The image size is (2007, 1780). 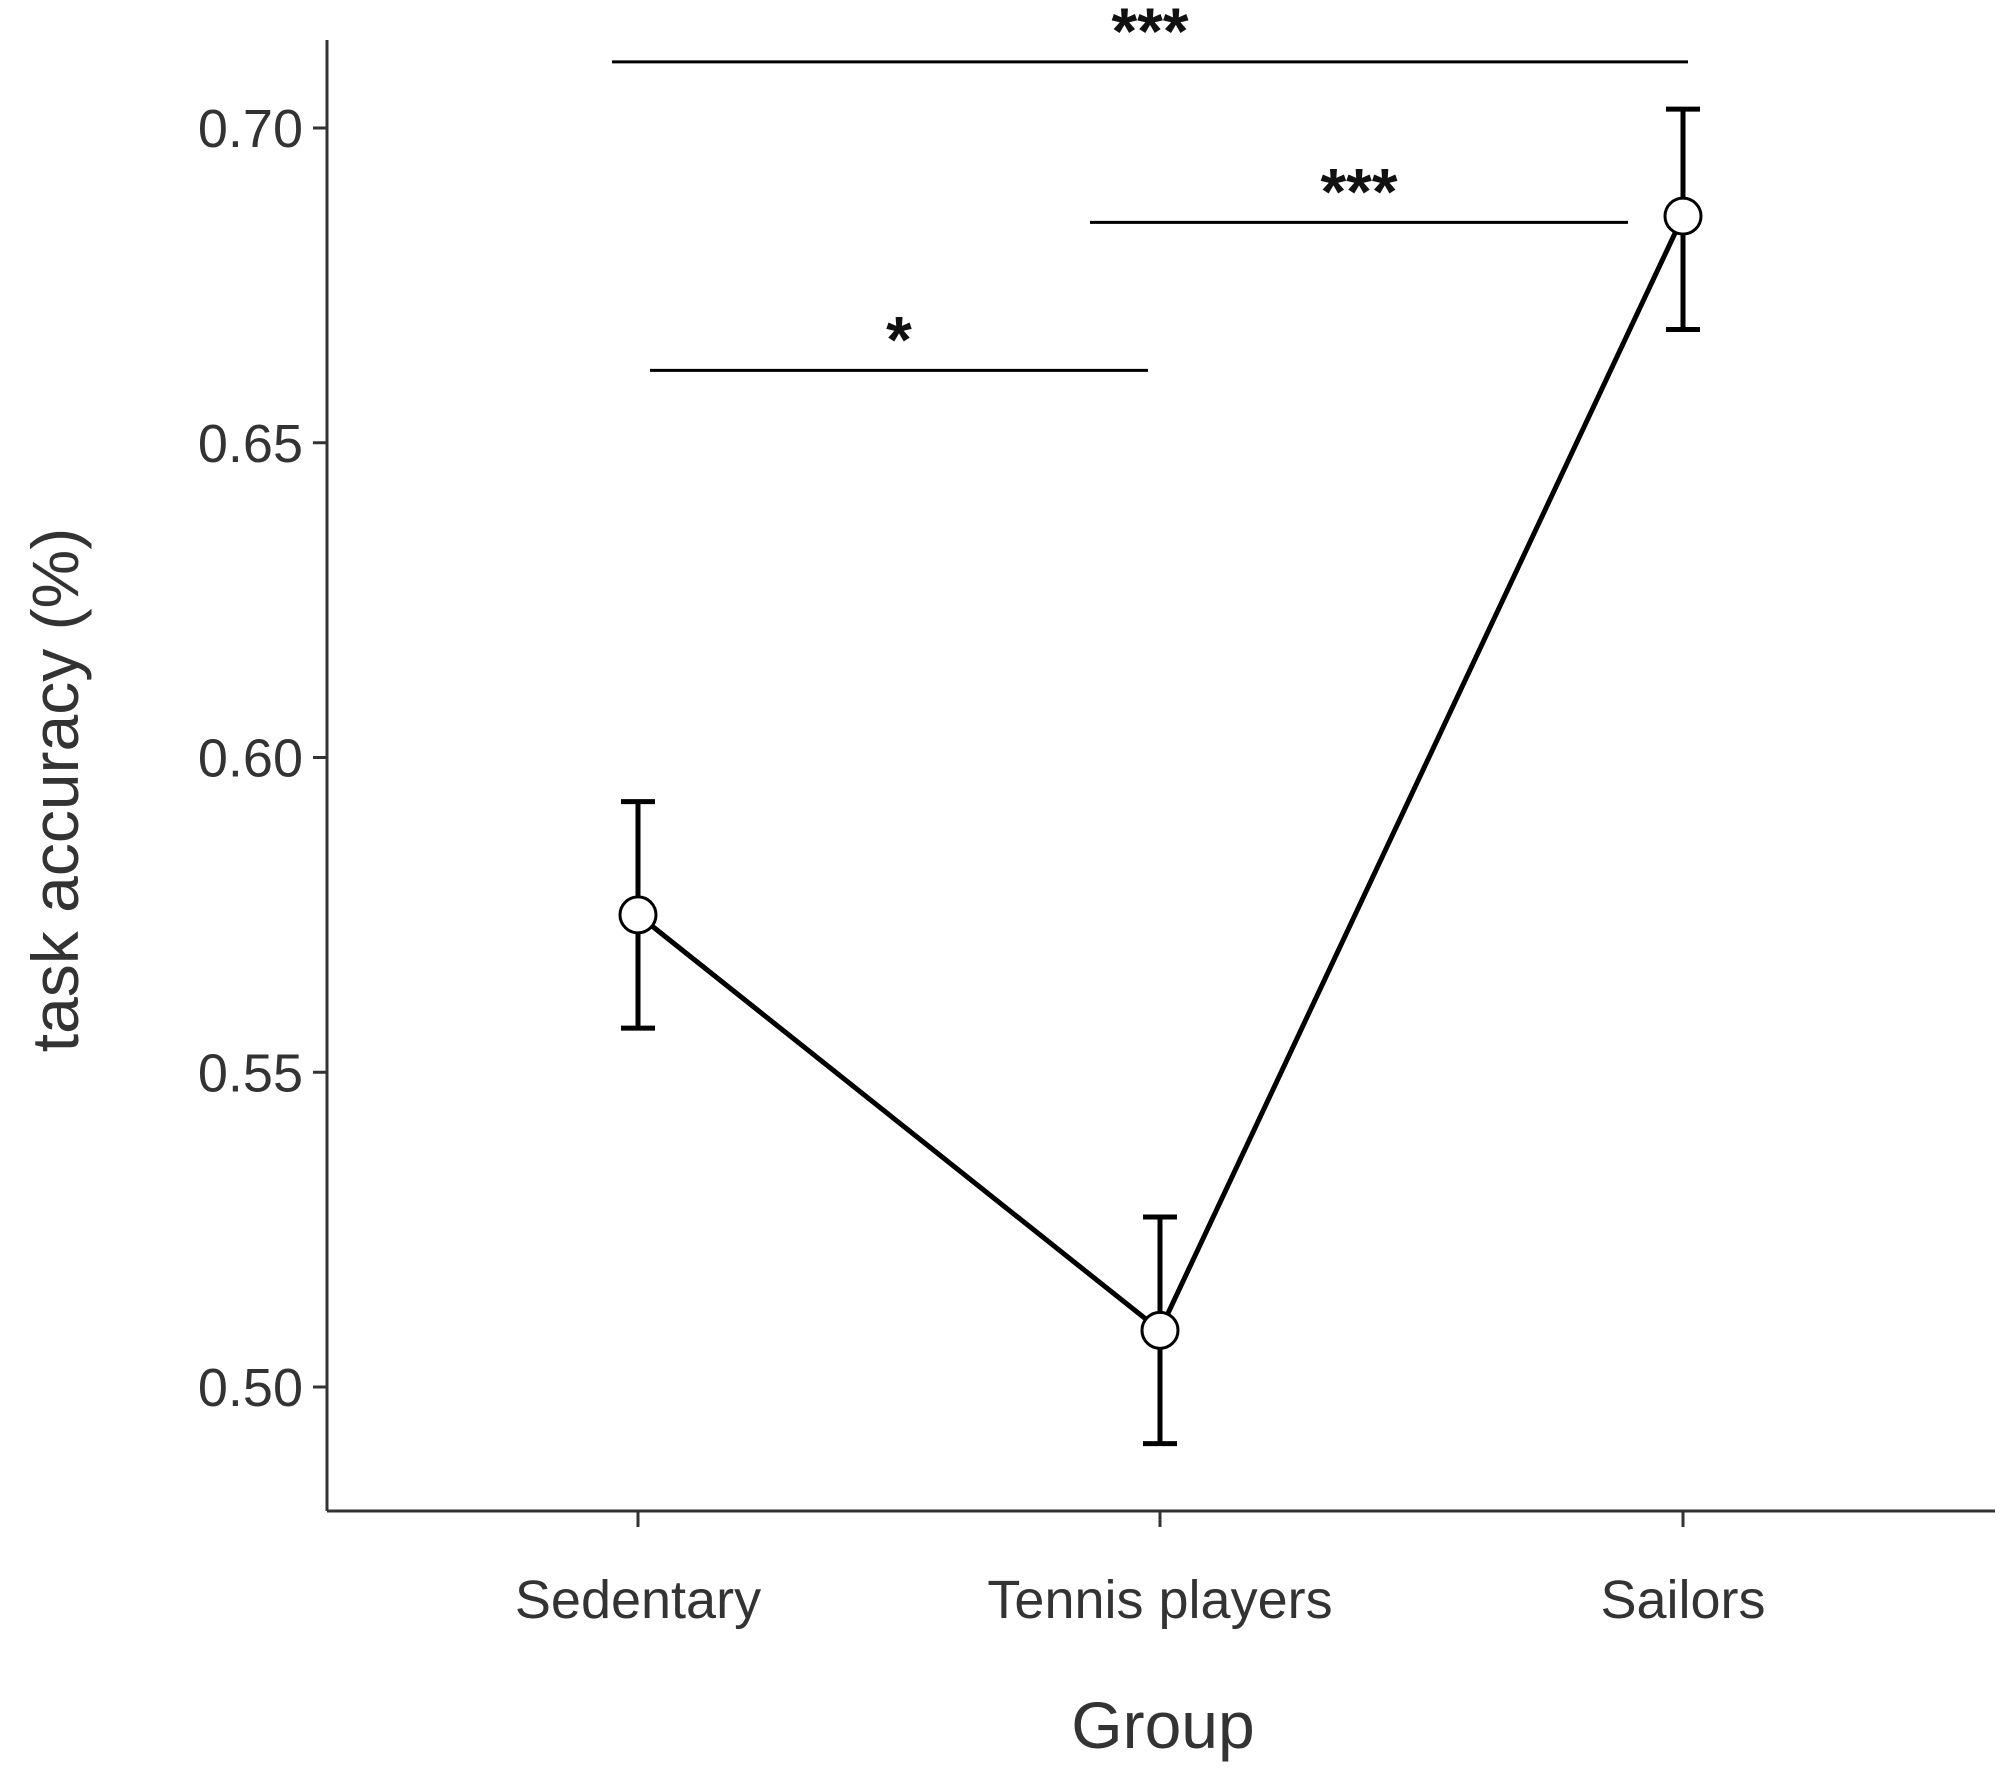 I want to click on y-tick-label: 0.55, so click(x=250, y=1073).